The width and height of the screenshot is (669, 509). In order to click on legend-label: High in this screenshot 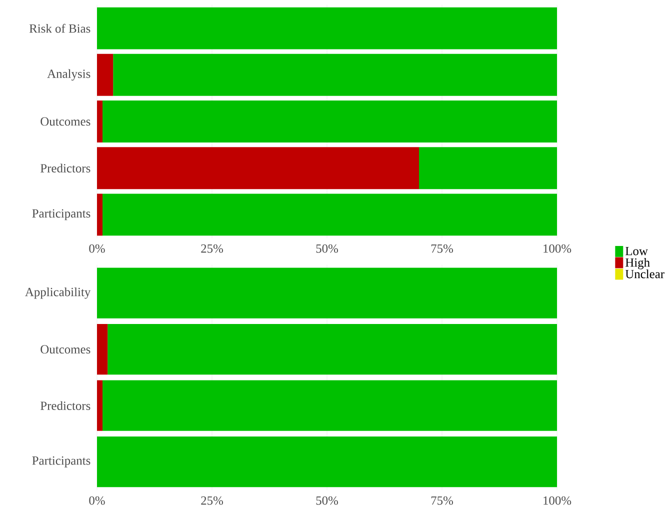, I will do `click(637, 264)`.